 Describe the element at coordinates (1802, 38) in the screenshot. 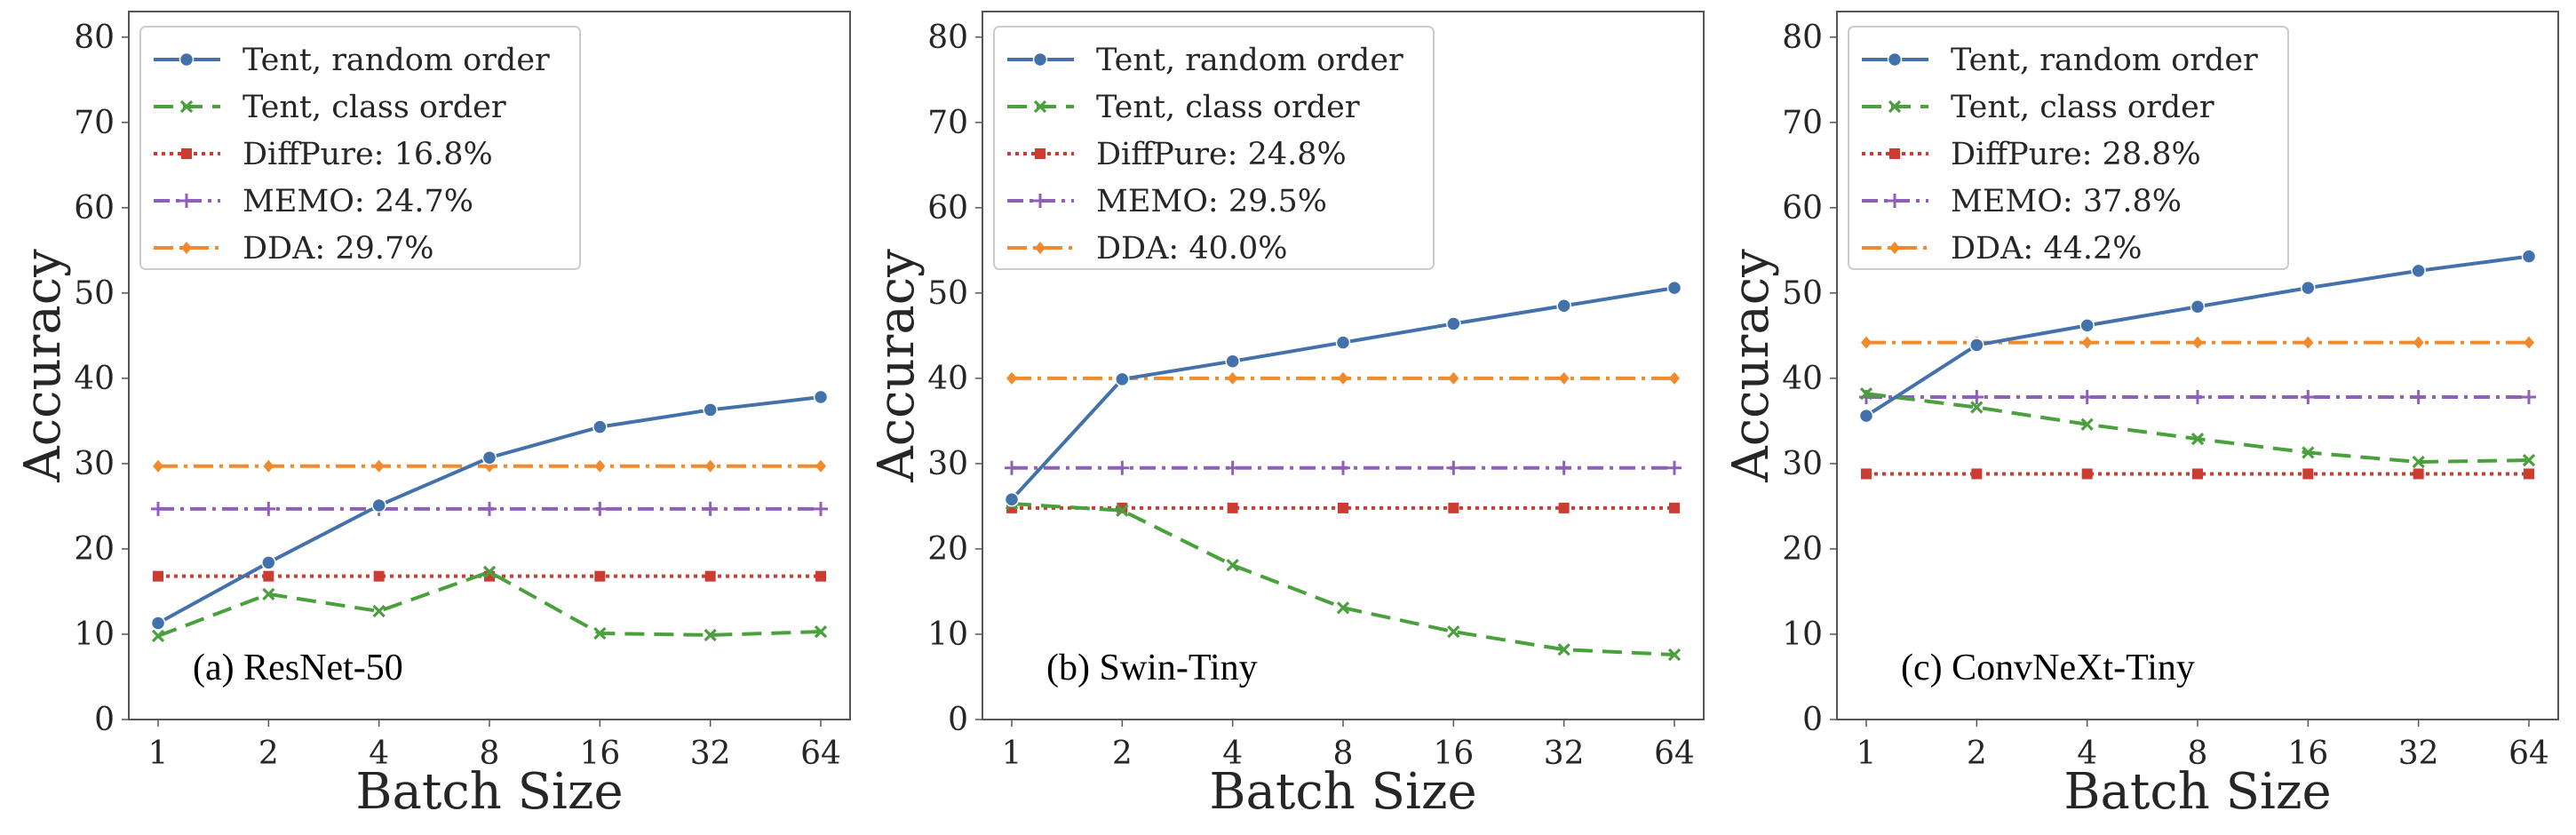

I see `y-tick-label: 80` at that location.